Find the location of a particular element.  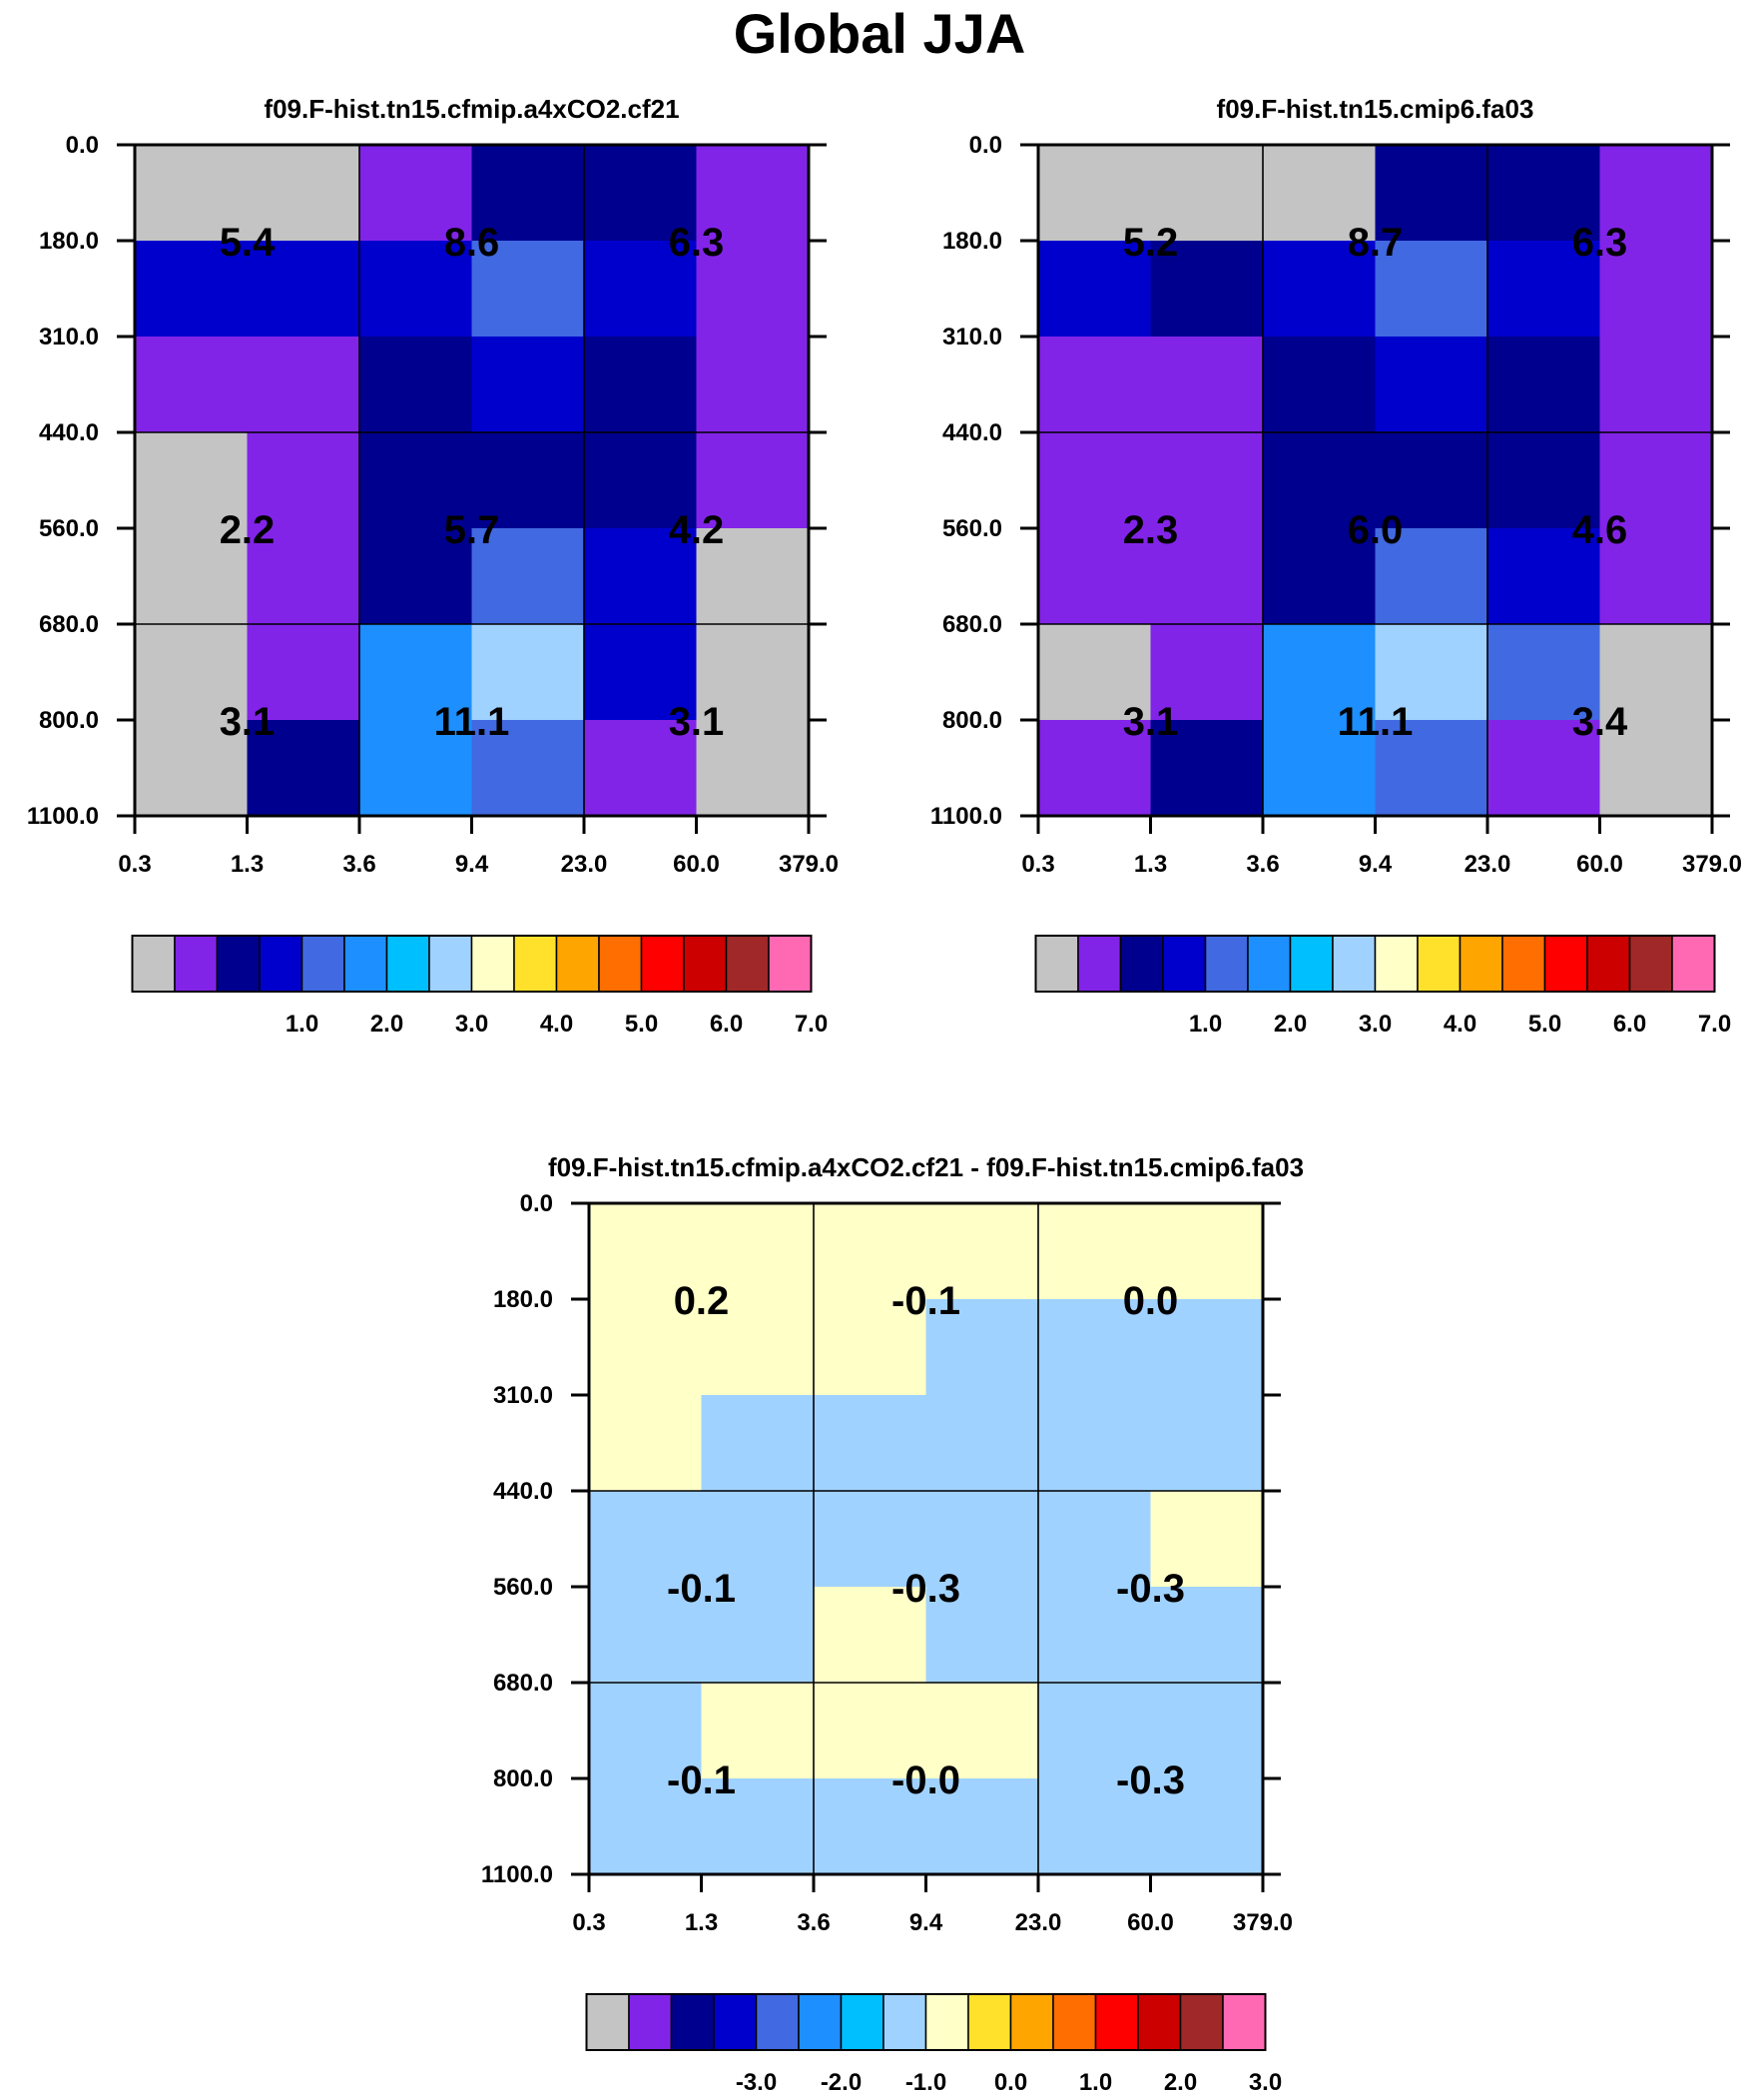

panel-a-ytick-label: 180.0 is located at coordinates (69, 241).